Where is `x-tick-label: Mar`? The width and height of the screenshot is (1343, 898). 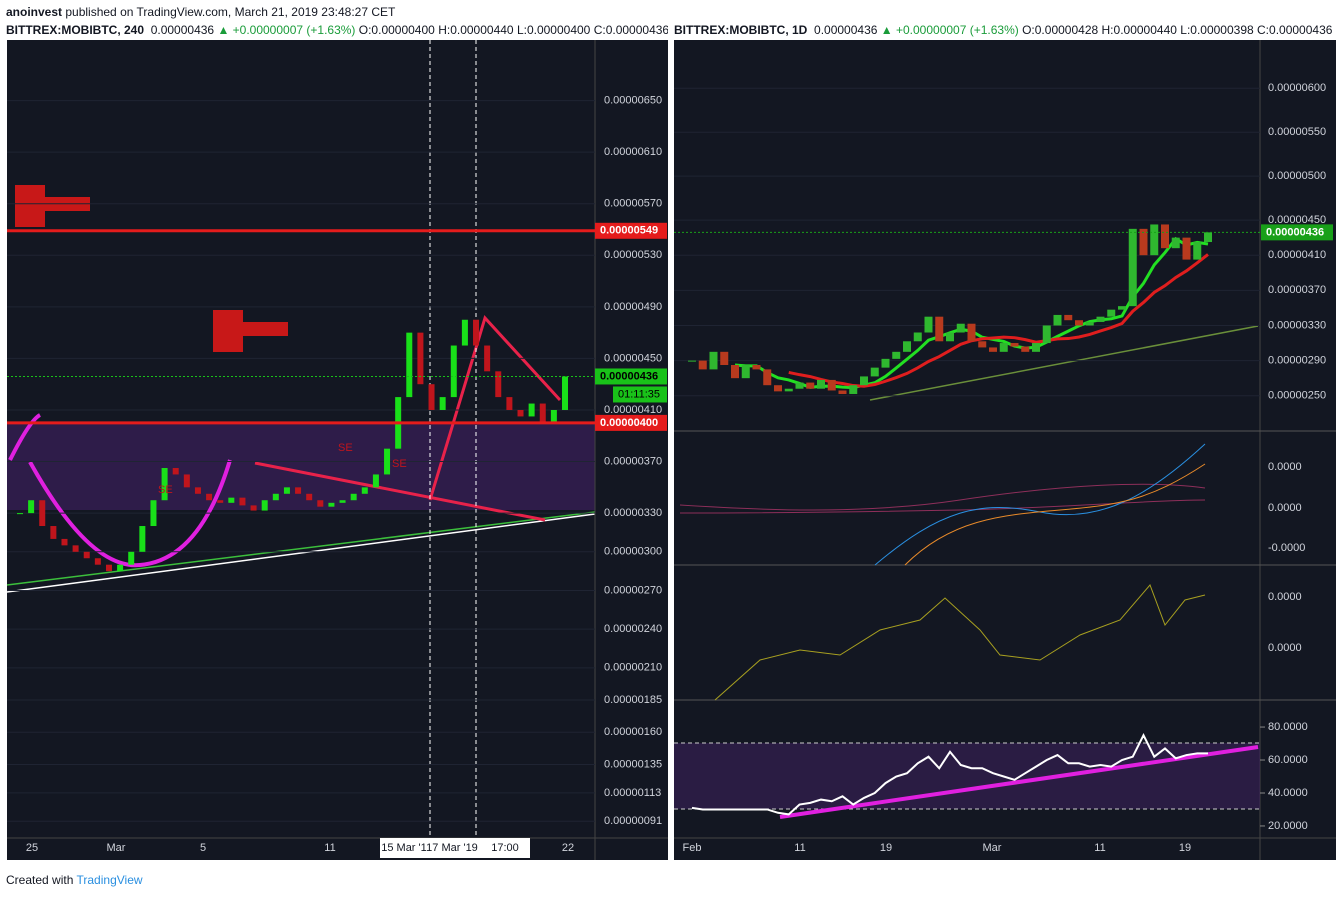 x-tick-label: Mar is located at coordinates (116, 848).